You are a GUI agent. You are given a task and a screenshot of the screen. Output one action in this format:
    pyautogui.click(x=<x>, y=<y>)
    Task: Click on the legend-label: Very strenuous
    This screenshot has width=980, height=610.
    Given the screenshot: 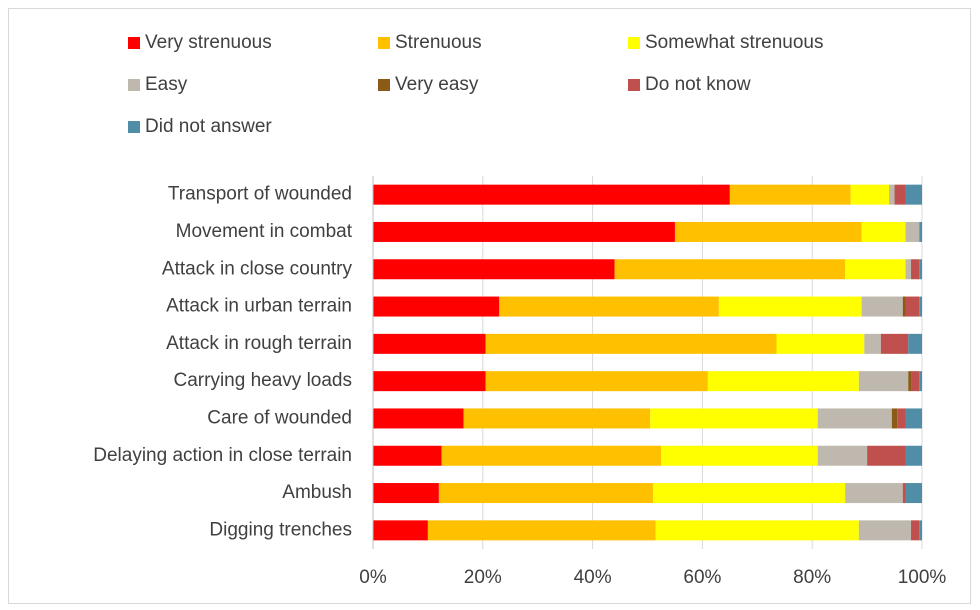 What is the action you would take?
    pyautogui.click(x=208, y=42)
    